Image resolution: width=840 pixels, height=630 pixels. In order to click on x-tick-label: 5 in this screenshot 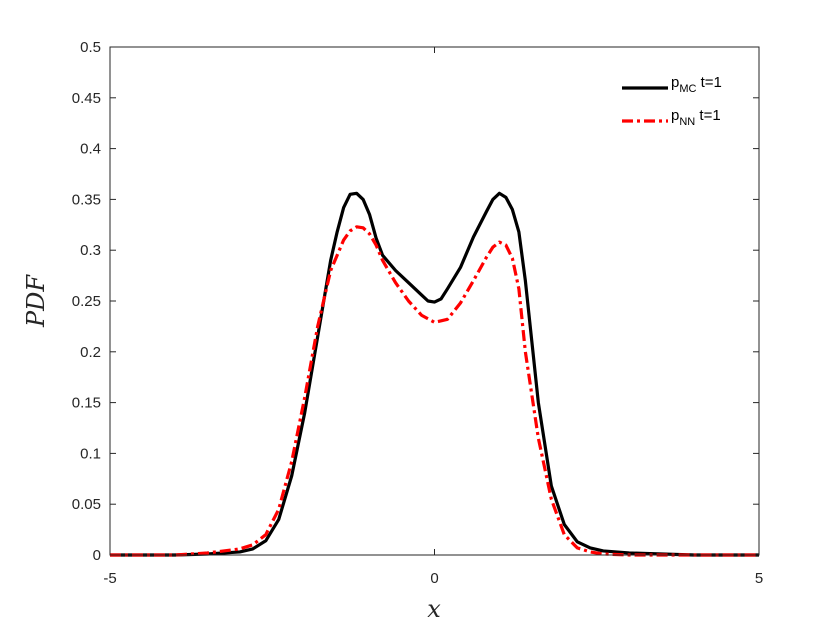, I will do `click(759, 578)`.